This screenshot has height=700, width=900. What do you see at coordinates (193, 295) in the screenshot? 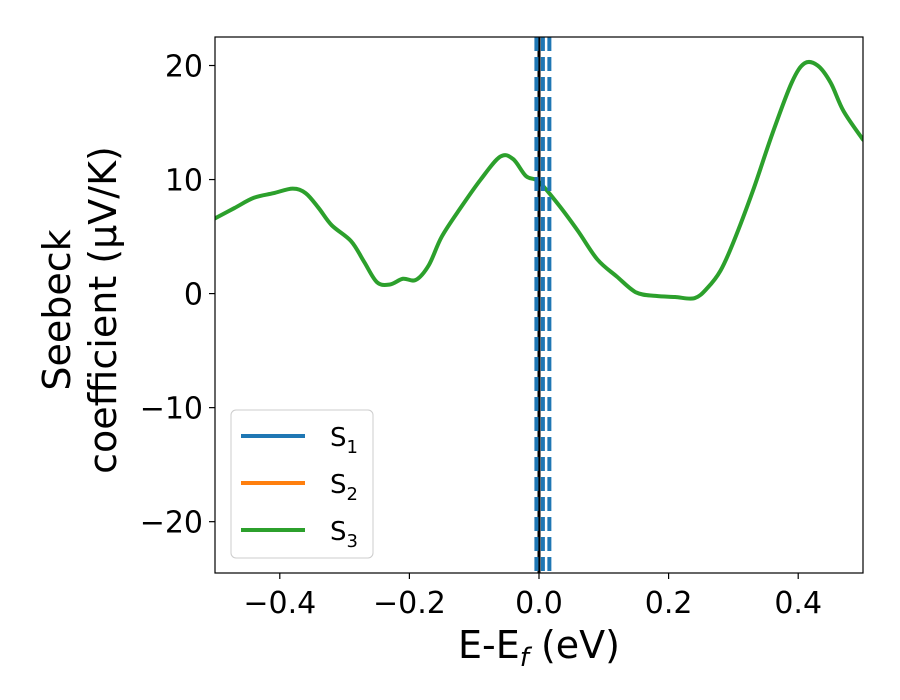
I see `y-tick-label: 0` at bounding box center [193, 295].